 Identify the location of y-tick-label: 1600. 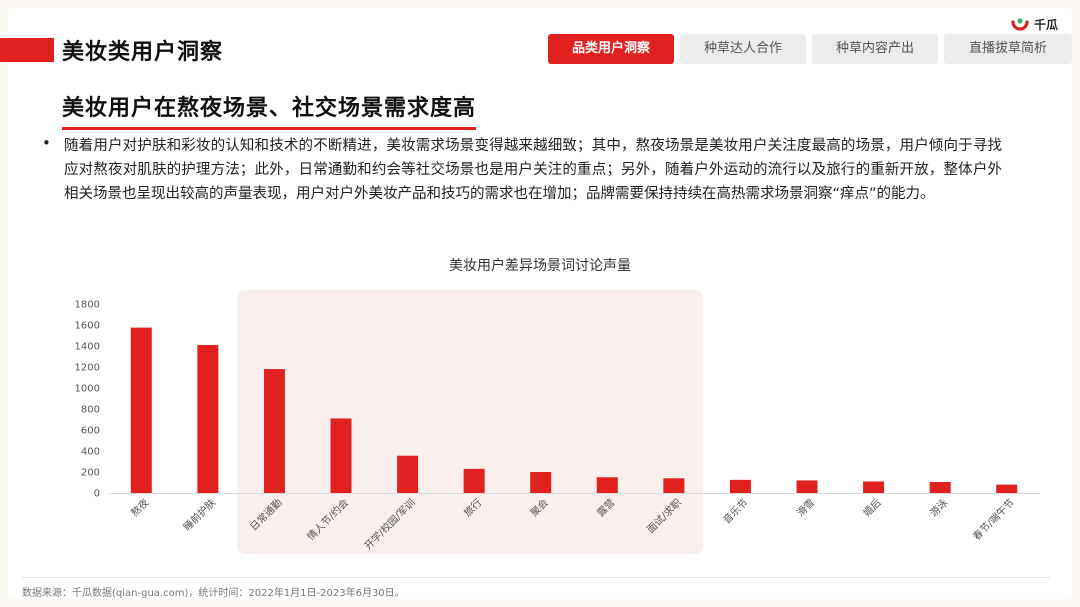
(87, 326).